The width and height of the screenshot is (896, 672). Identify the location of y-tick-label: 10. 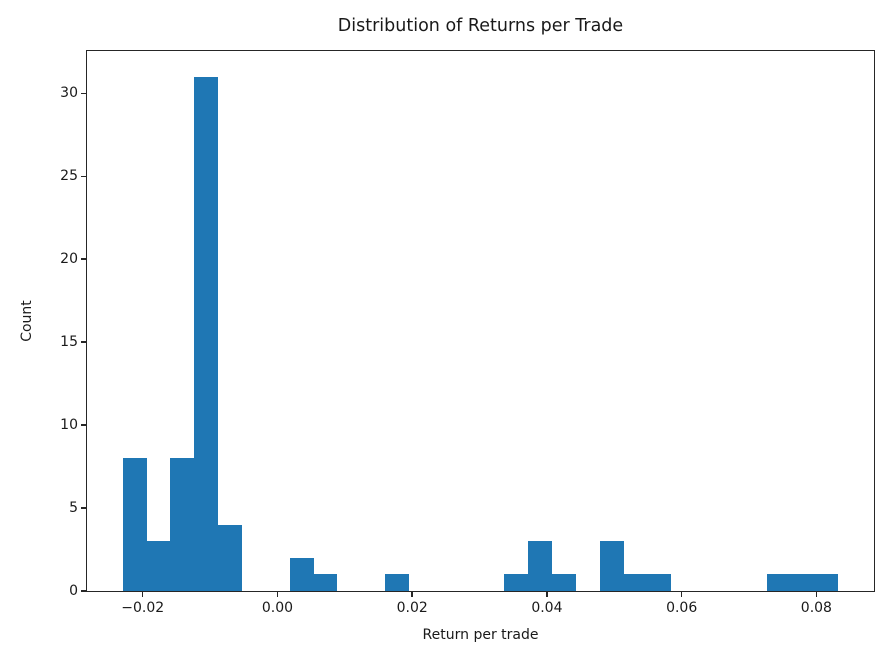
(69, 425).